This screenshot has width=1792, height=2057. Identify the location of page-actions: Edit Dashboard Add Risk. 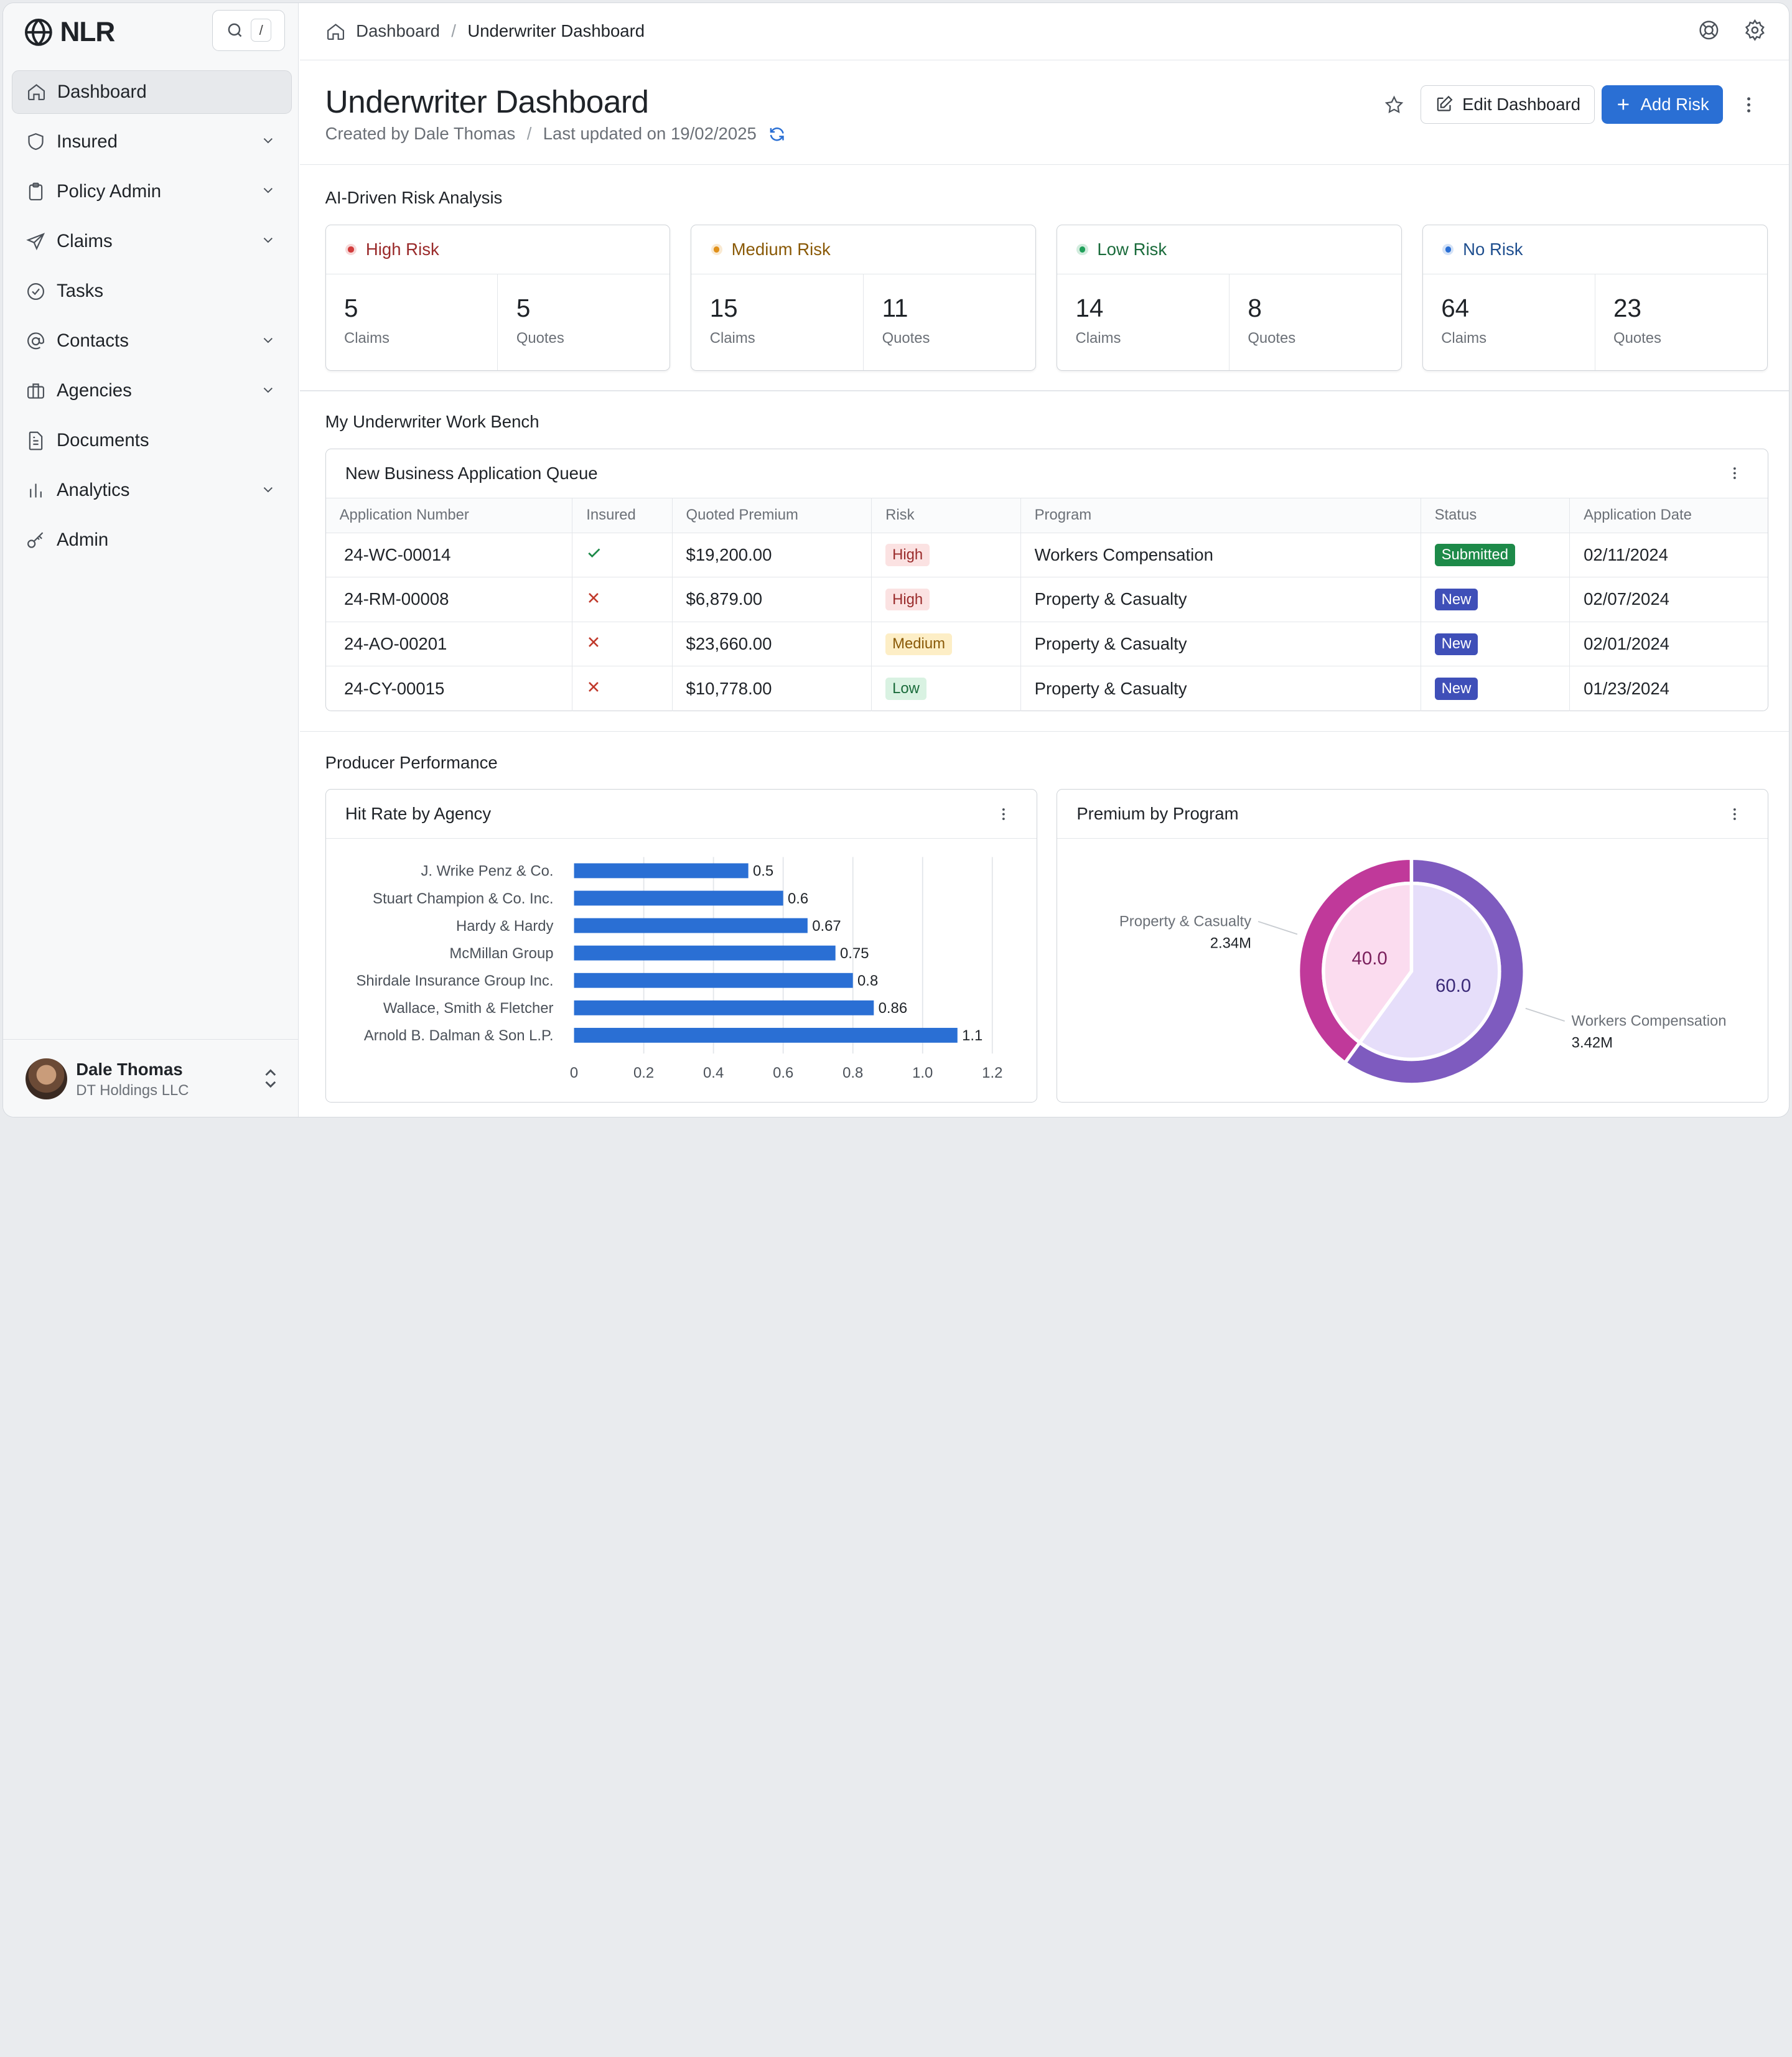
(1572, 104).